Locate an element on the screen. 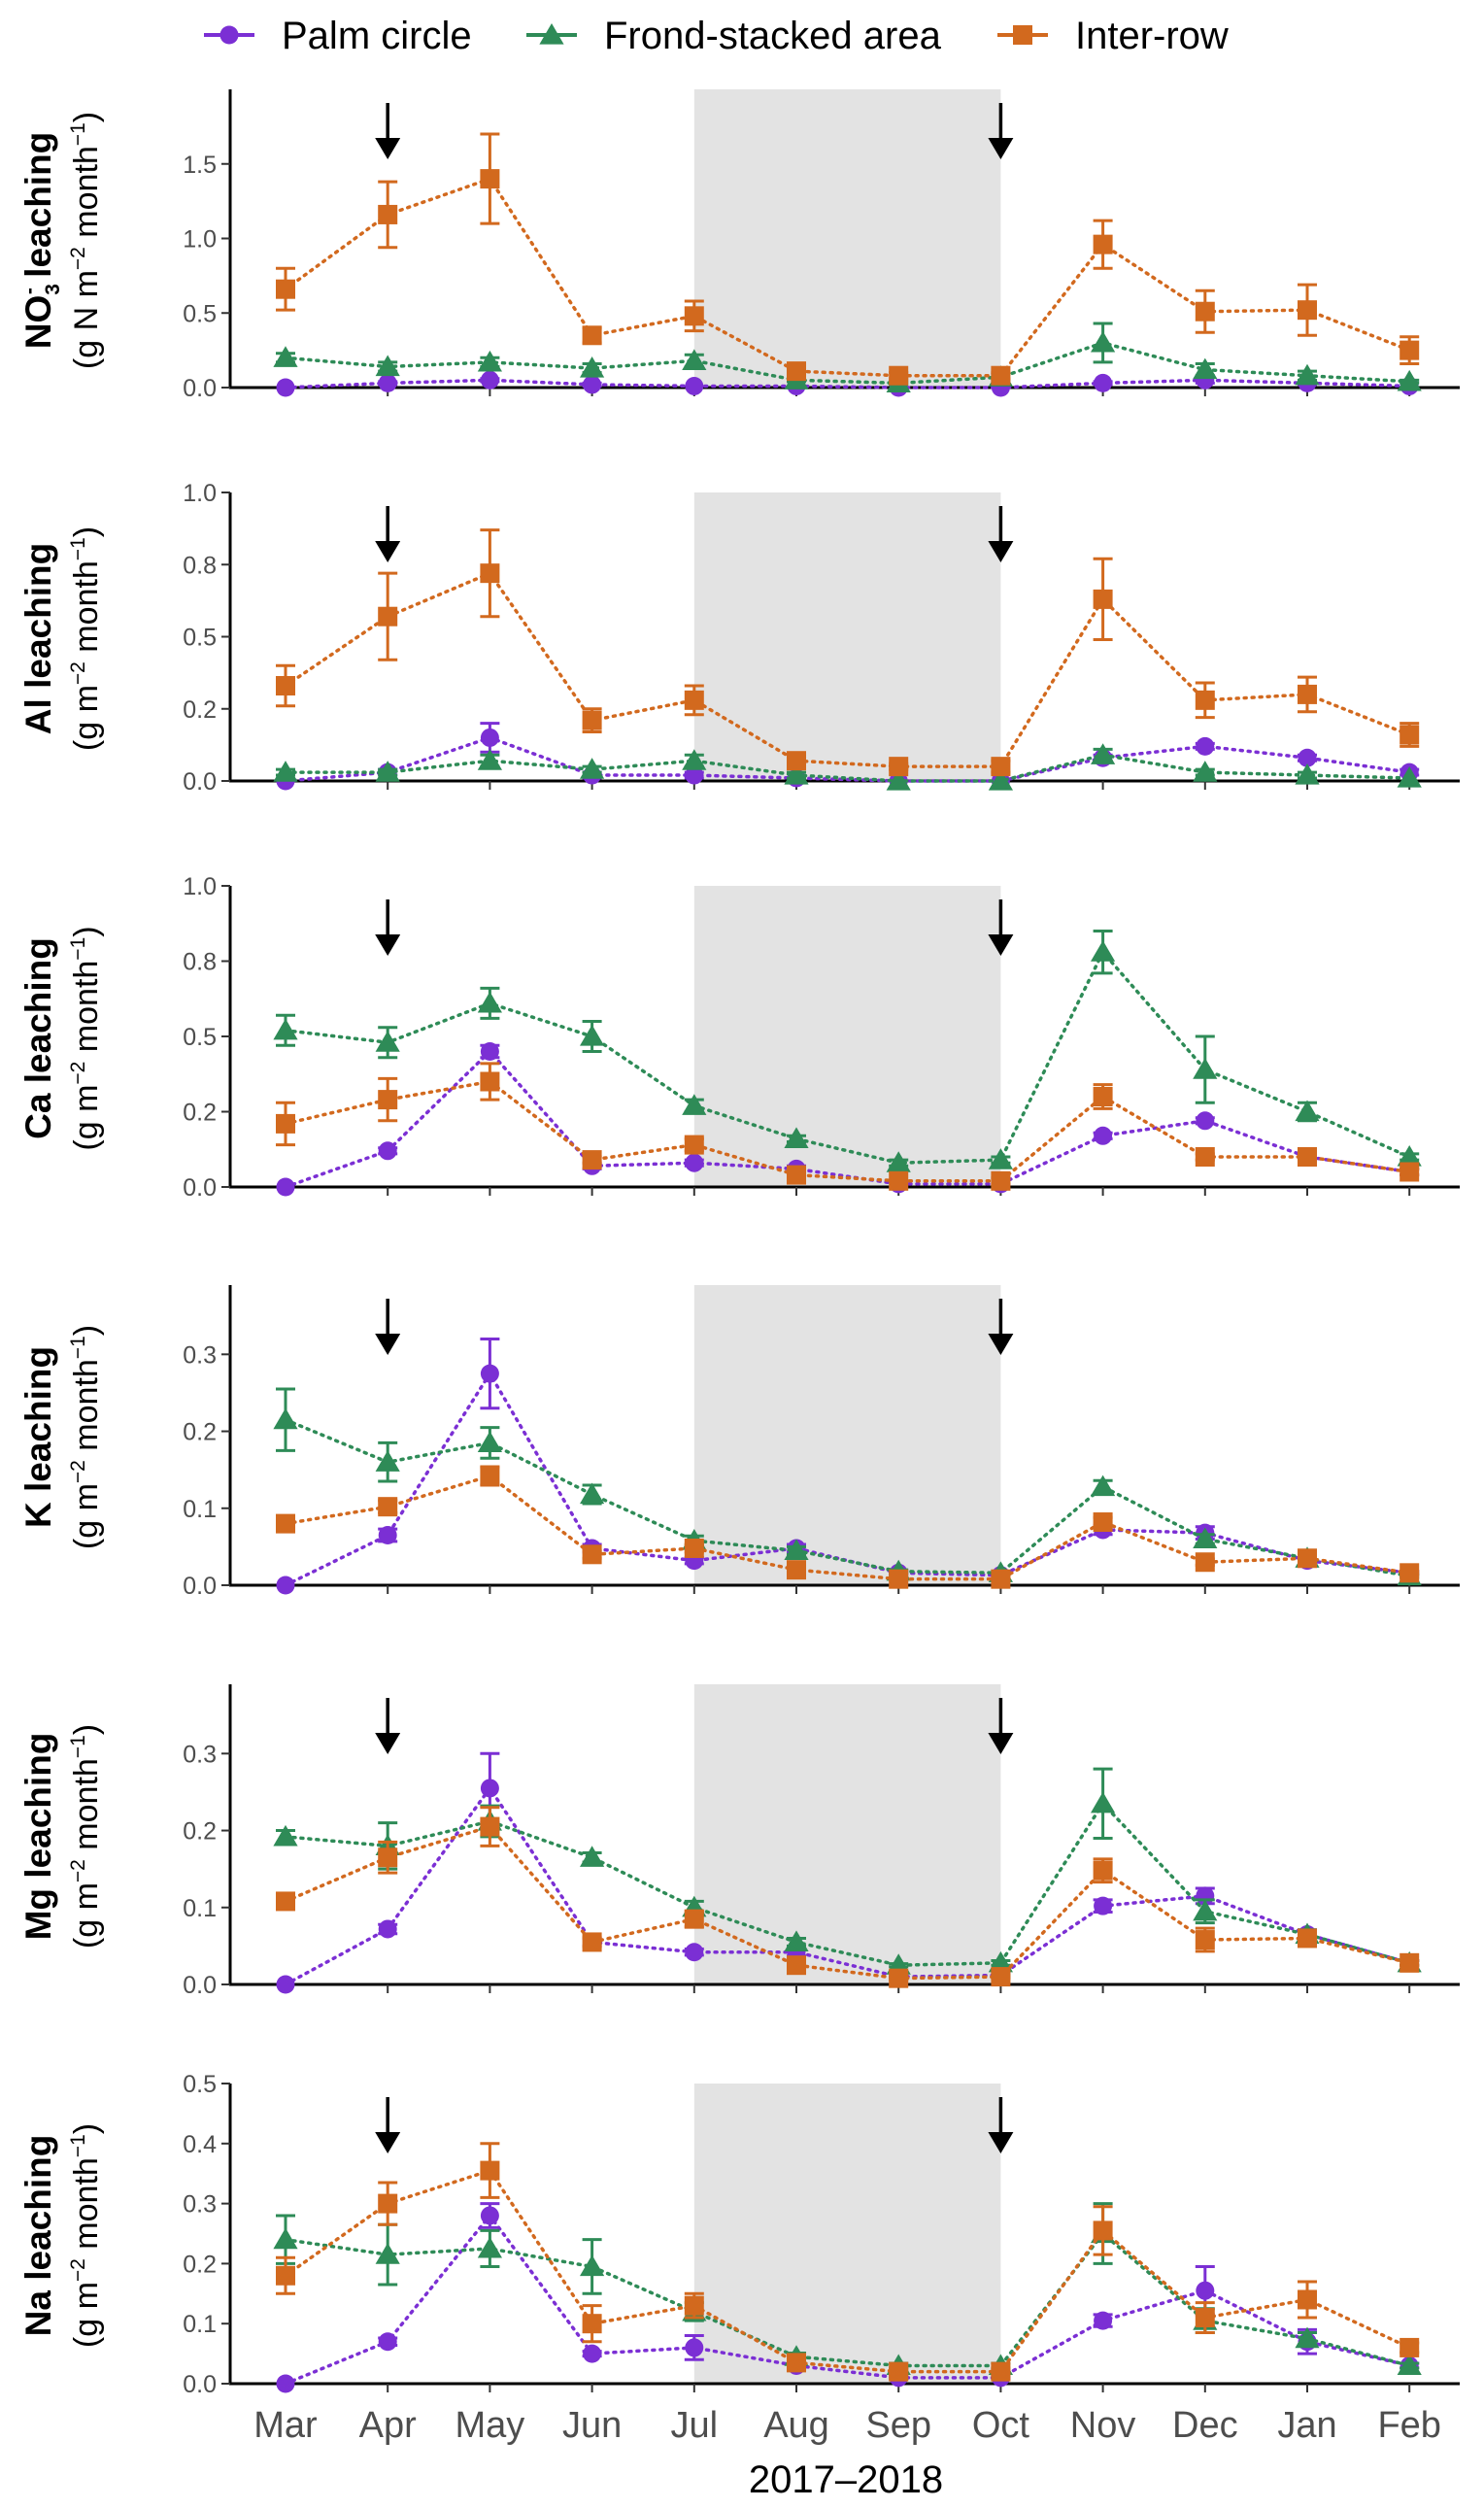 This screenshot has height=2508, width=1484. y-axis-title-text: K leaching is located at coordinates (38, 1437).